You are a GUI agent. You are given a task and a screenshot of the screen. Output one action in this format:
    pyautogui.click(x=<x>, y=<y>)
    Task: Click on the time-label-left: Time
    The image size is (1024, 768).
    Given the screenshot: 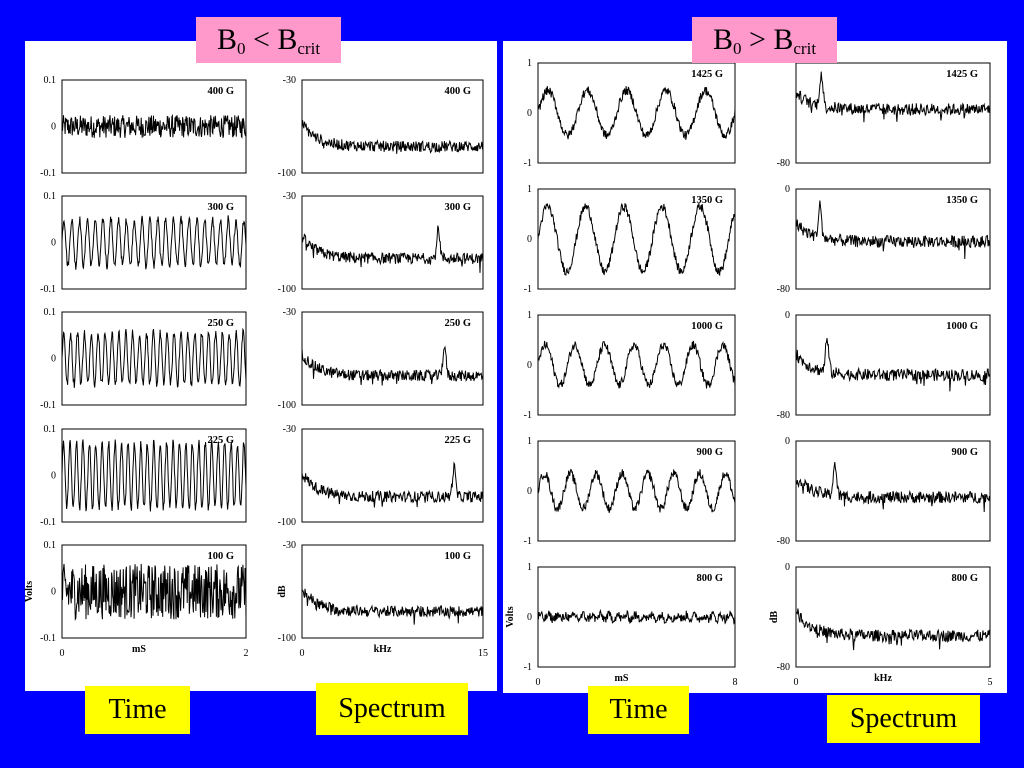 What is the action you would take?
    pyautogui.click(x=137, y=710)
    